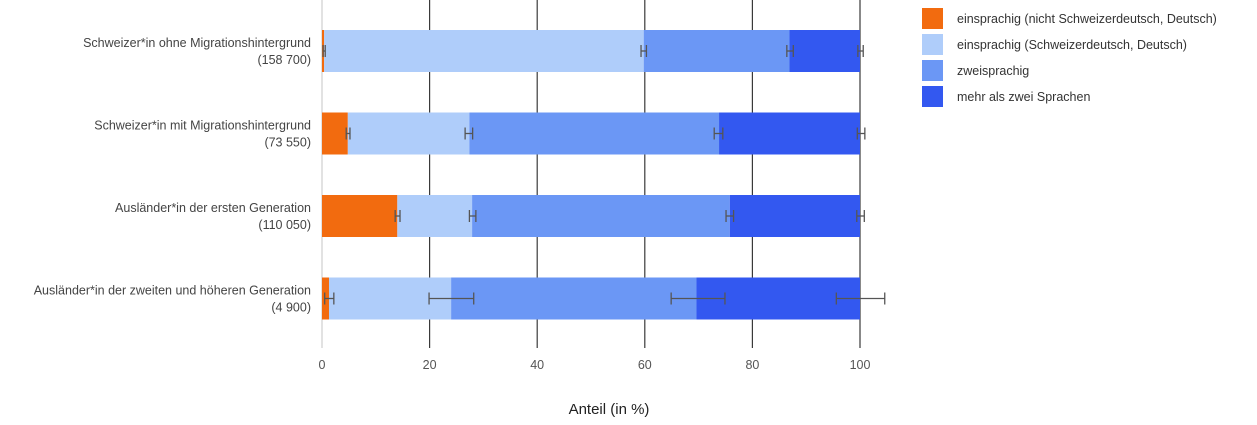 The height and width of the screenshot is (425, 1257). What do you see at coordinates (752, 365) in the screenshot?
I see `x-tick-label-80: 80` at bounding box center [752, 365].